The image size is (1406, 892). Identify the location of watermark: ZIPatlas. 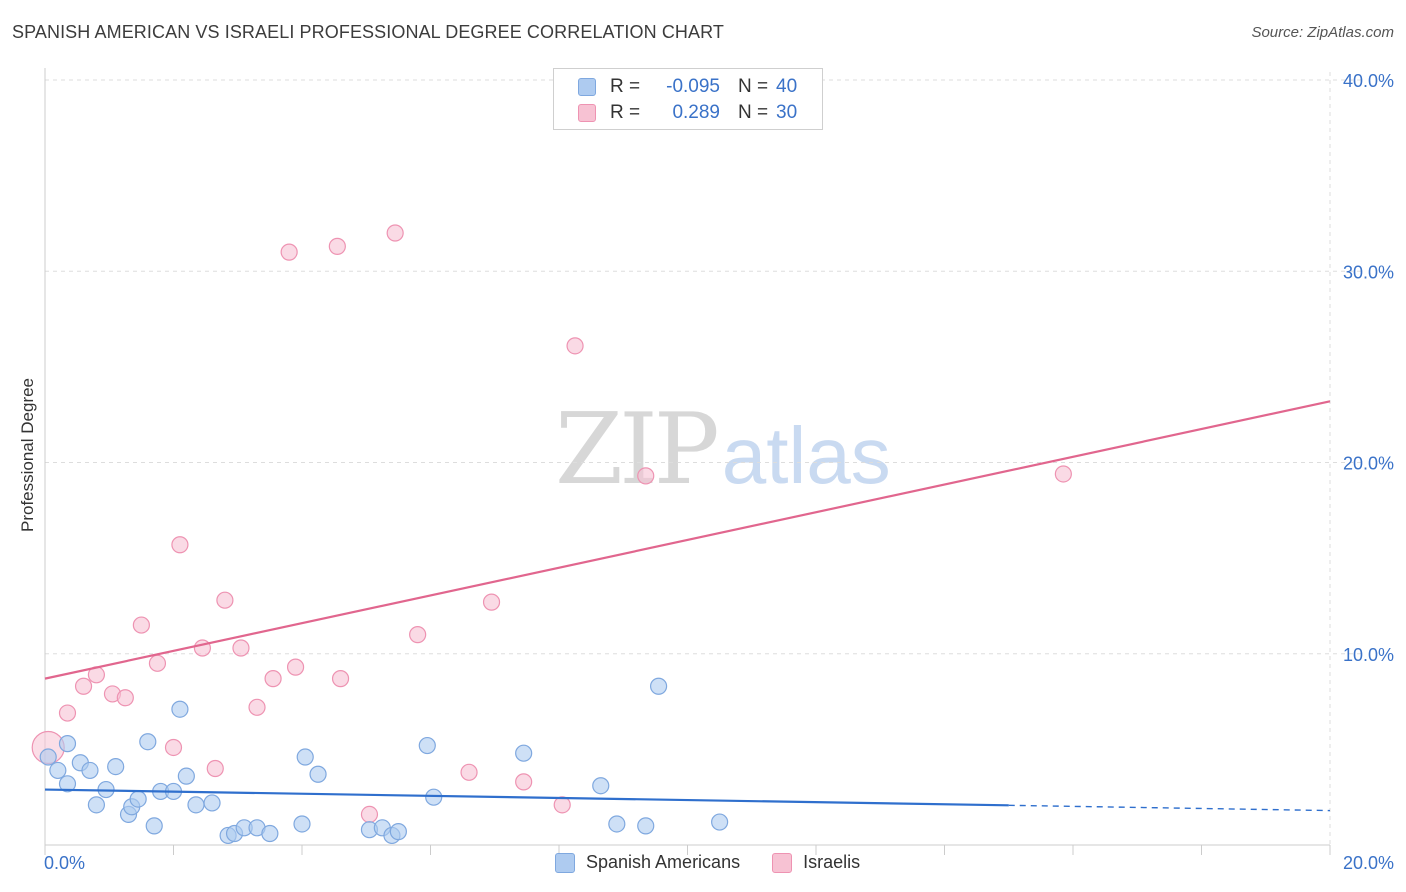
(723, 449).